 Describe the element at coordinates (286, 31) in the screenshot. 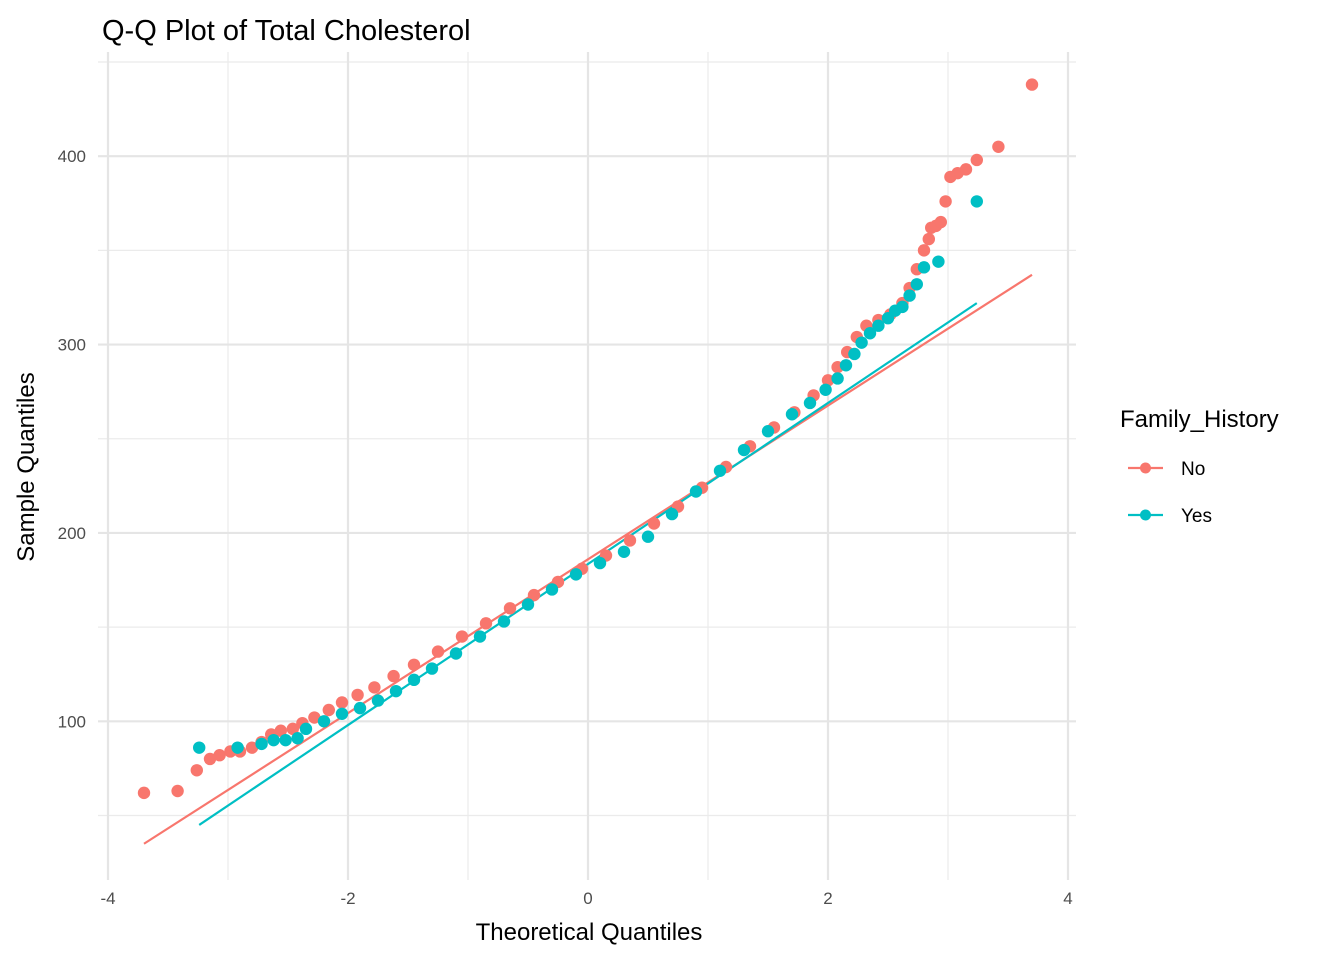

I see `chart-title: Q-Q Plot of Total Cholesterol` at that location.